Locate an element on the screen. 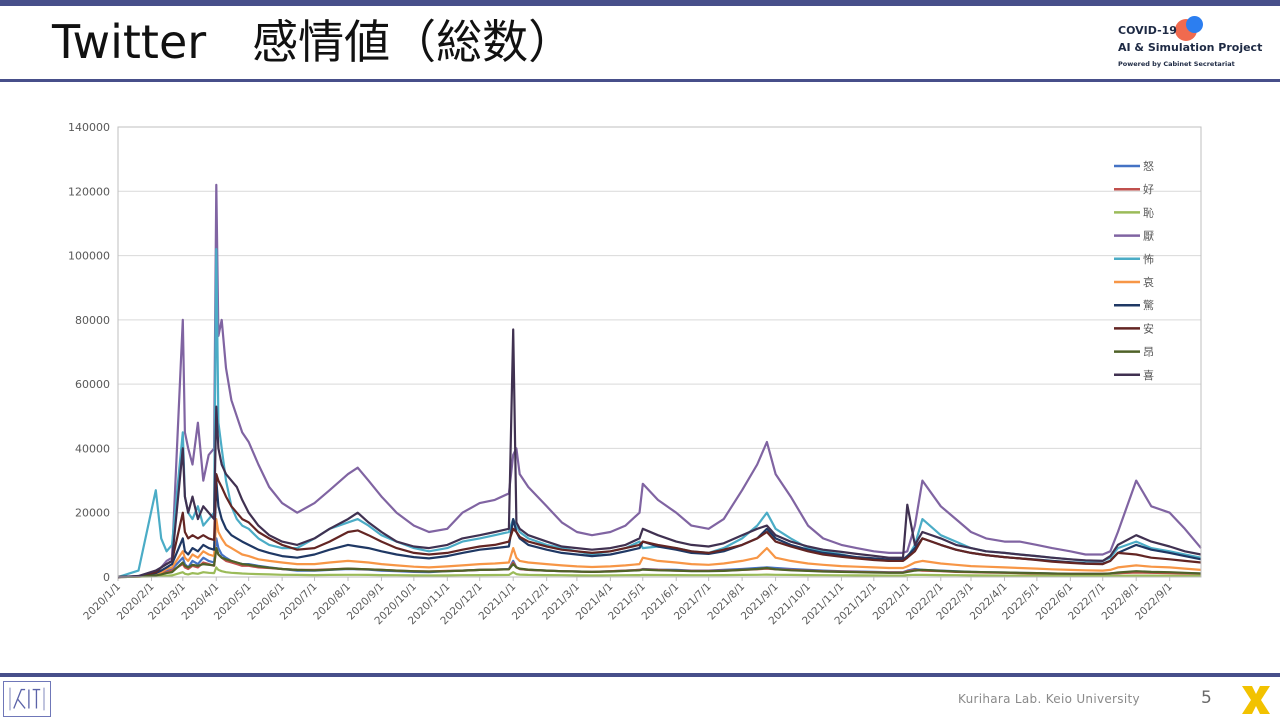  legend-label: 恥 is located at coordinates (1148, 212).